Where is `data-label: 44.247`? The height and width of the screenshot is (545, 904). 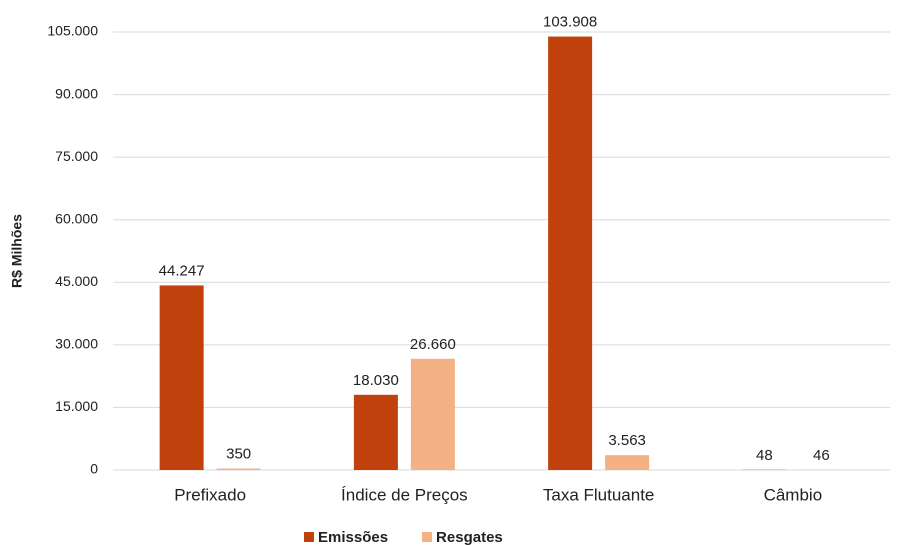 data-label: 44.247 is located at coordinates (182, 270).